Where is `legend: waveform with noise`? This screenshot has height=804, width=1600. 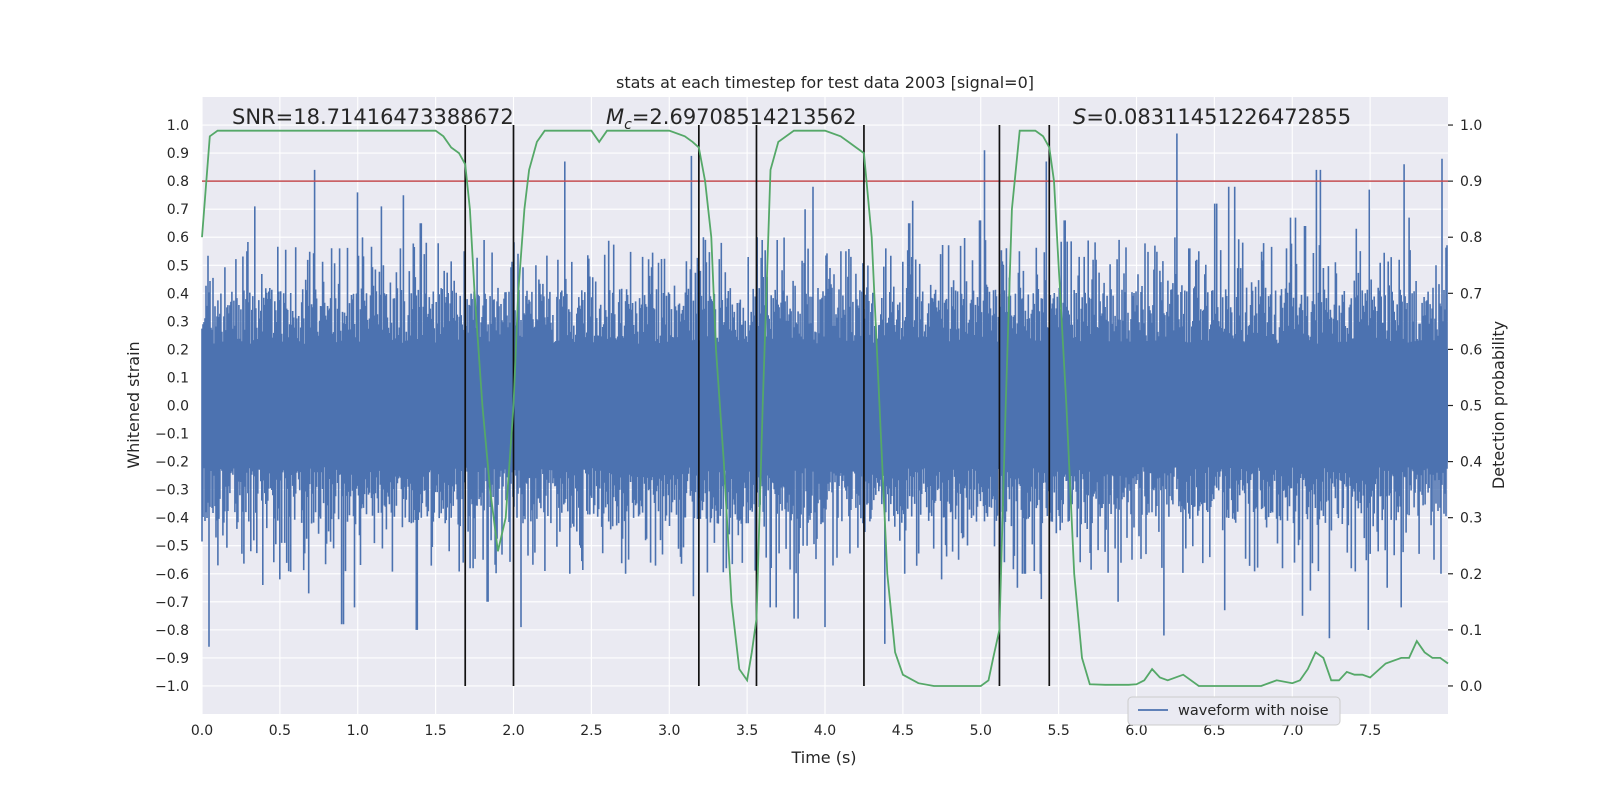 legend: waveform with noise is located at coordinates (1234, 711).